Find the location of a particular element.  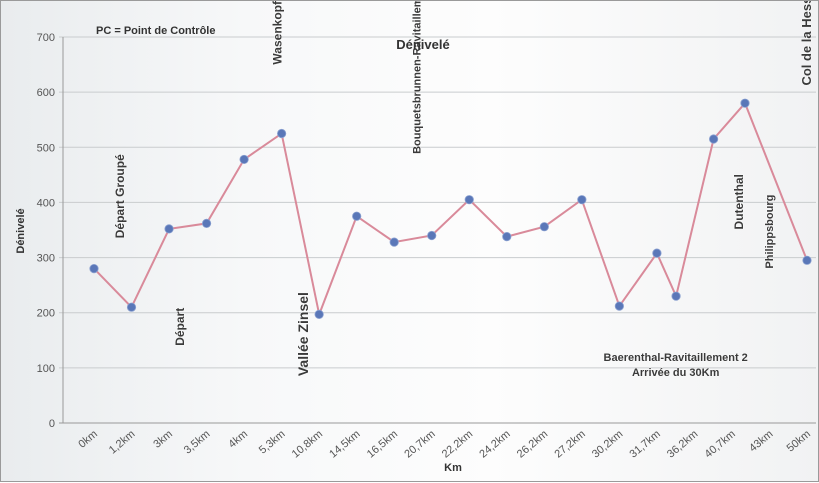

x-tick-label: 31,7km is located at coordinates (644, 444).